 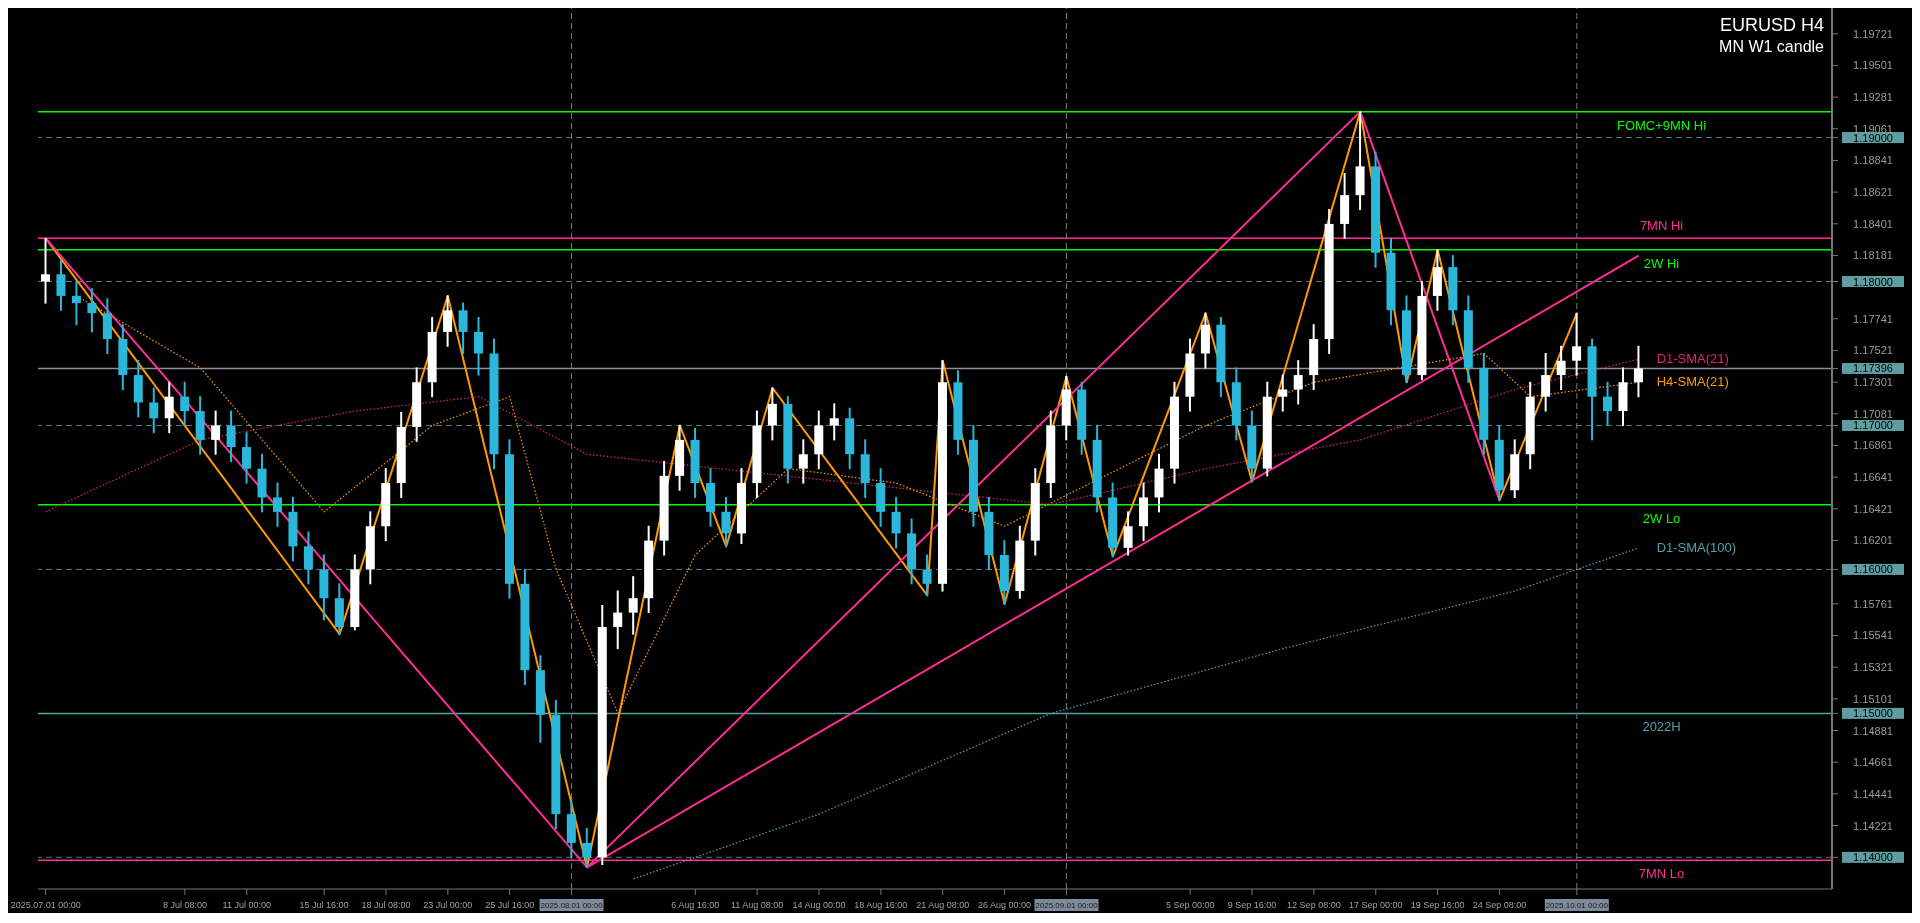 What do you see at coordinates (510, 905) in the screenshot?
I see `x-tick-label: 25 Jul 16:00` at bounding box center [510, 905].